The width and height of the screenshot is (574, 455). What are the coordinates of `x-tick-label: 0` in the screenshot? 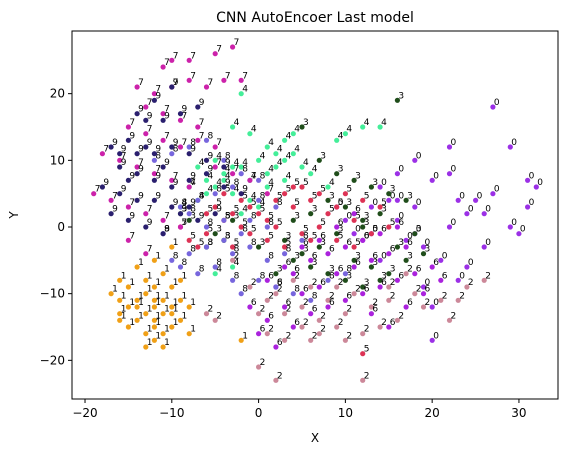 It's located at (259, 413).